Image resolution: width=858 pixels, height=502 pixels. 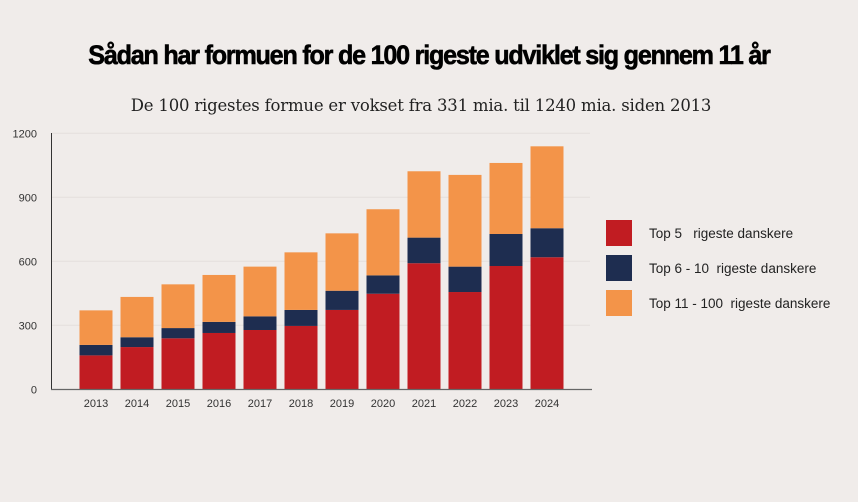 What do you see at coordinates (25, 134) in the screenshot?
I see `y-tick-label: 1200` at bounding box center [25, 134].